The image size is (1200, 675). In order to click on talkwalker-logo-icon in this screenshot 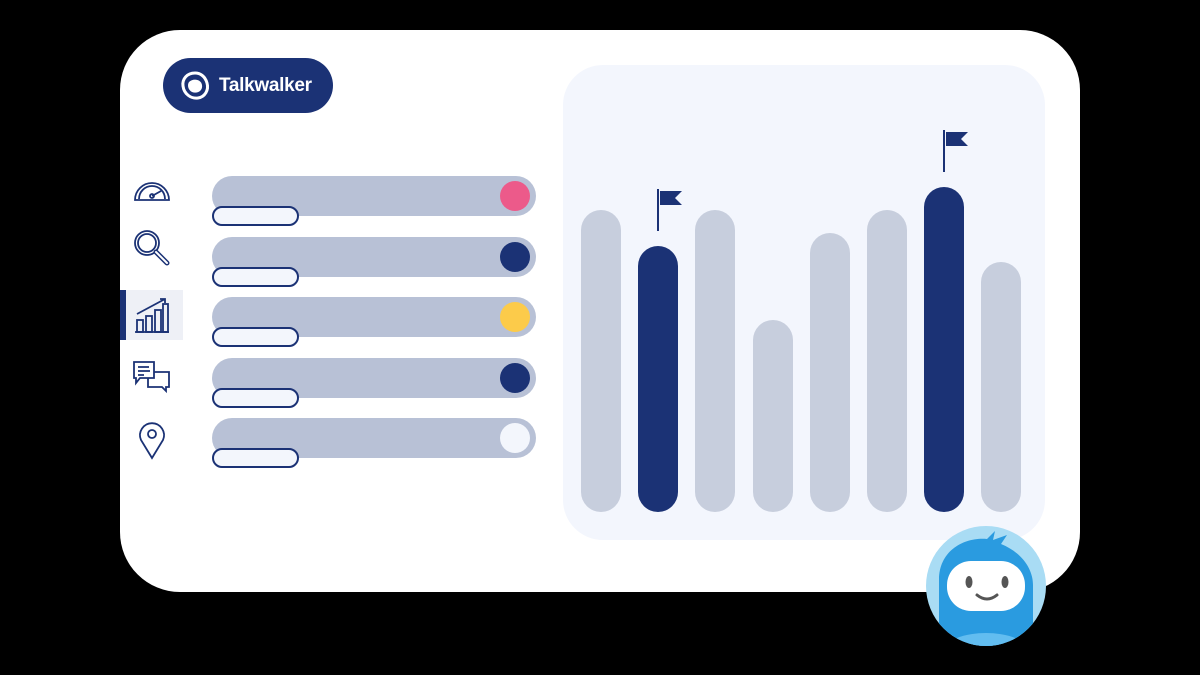, I will do `click(195, 85)`.